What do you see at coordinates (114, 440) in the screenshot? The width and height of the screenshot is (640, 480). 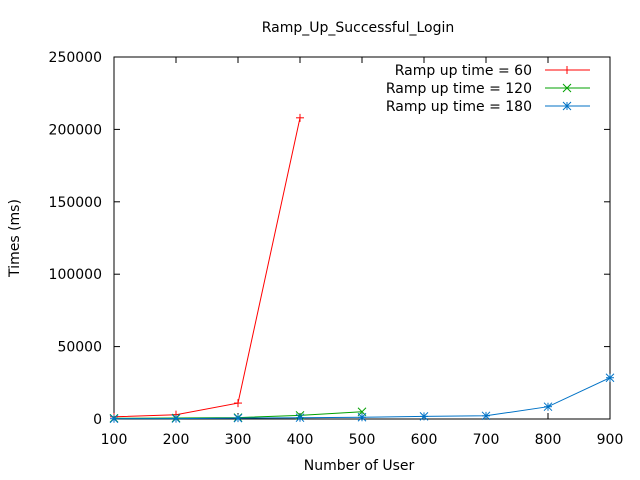 I see `x-tick-label: 100` at bounding box center [114, 440].